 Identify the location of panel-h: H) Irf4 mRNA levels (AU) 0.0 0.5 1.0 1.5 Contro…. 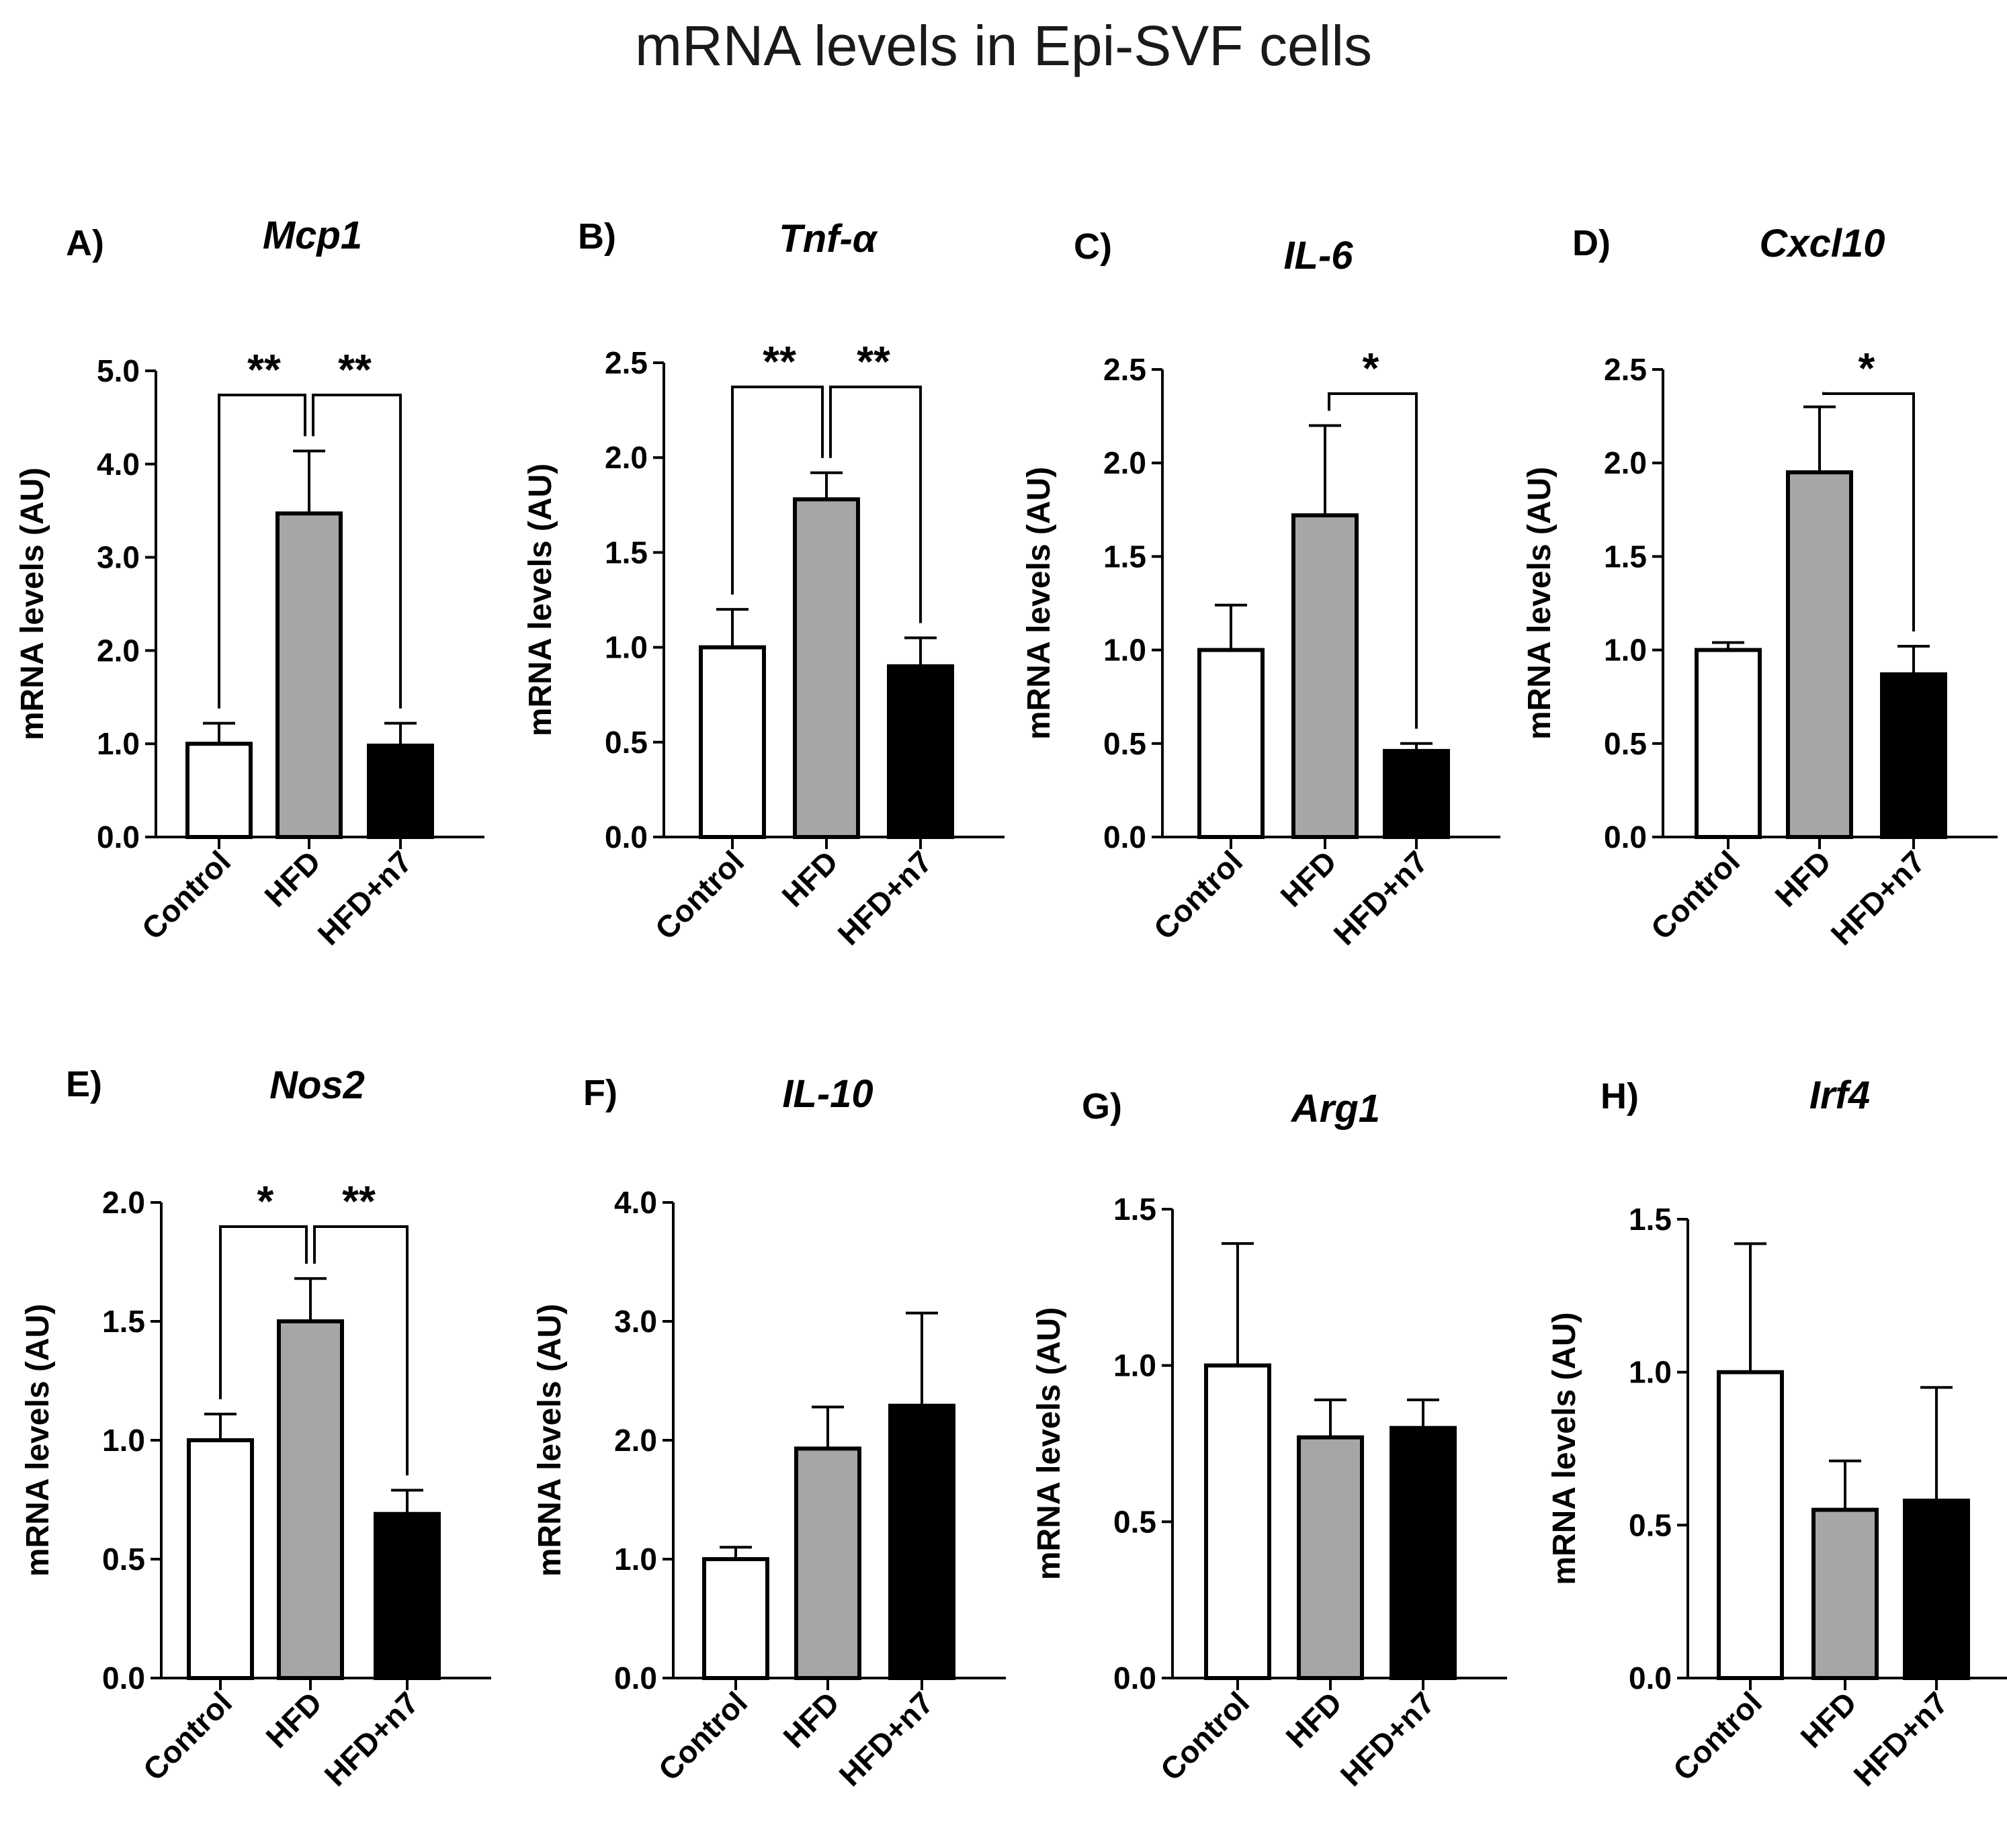
(1777, 1433).